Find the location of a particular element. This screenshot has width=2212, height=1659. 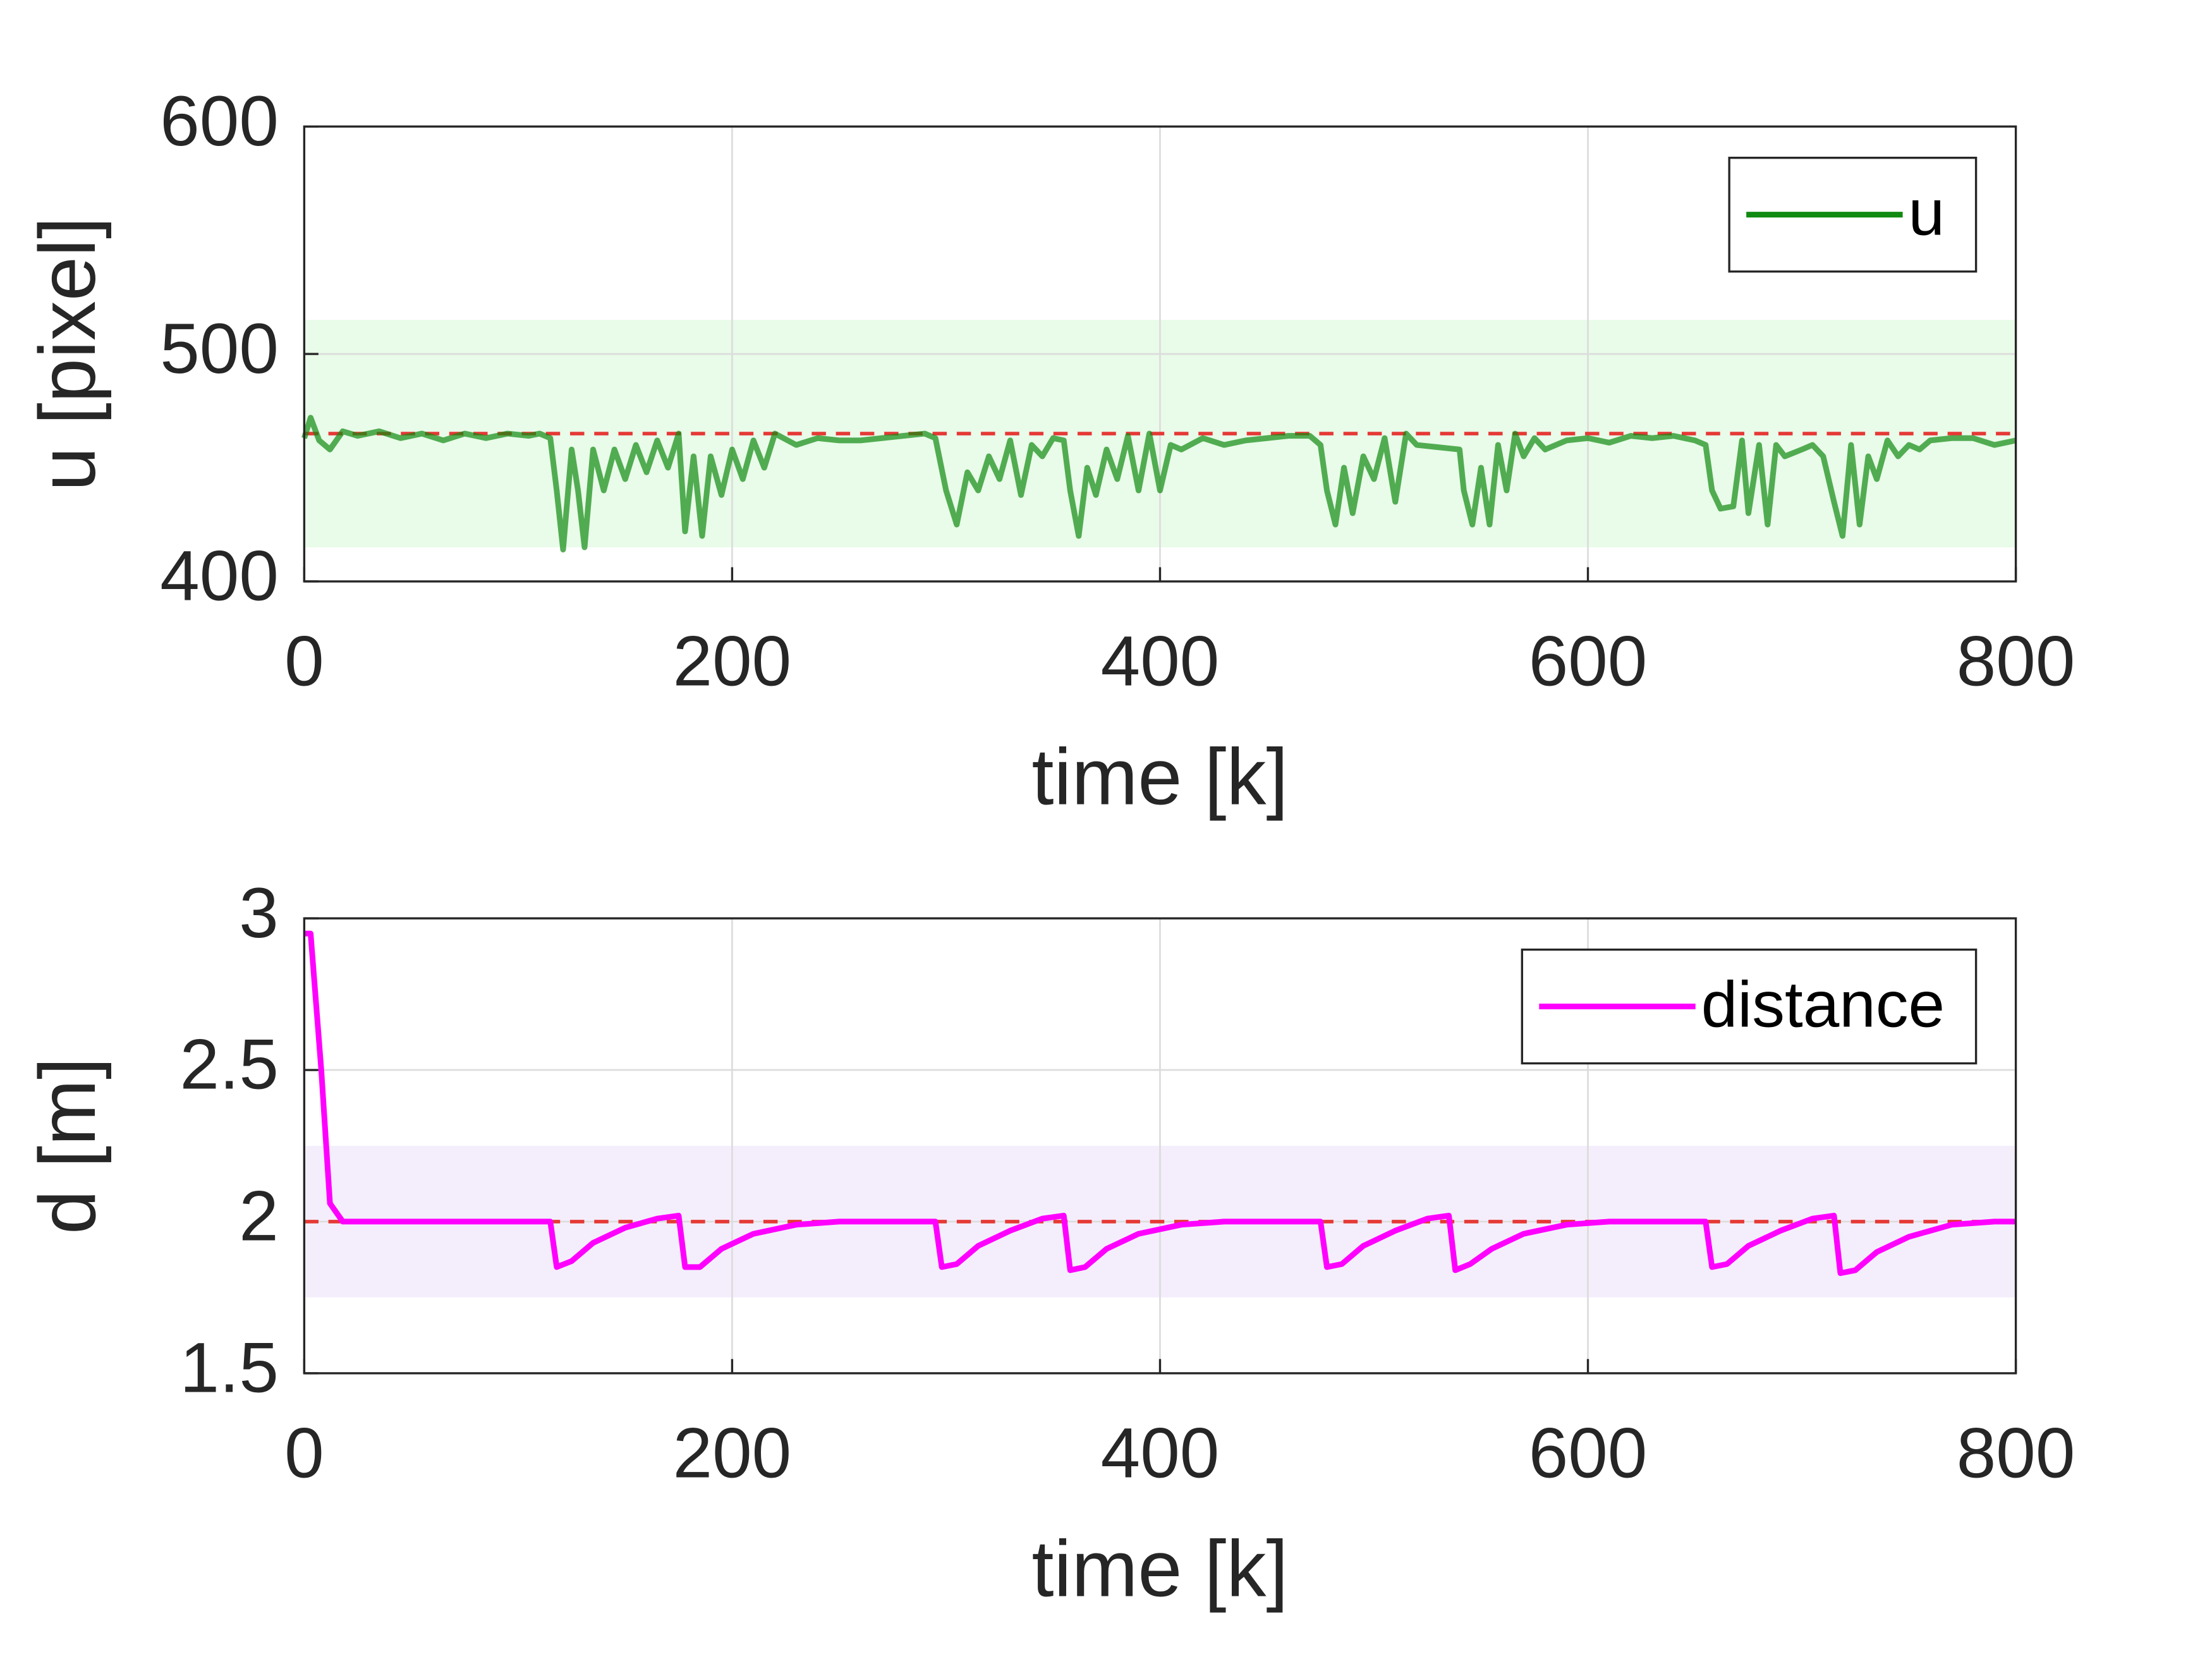

legend-label: u is located at coordinates (1927, 211).